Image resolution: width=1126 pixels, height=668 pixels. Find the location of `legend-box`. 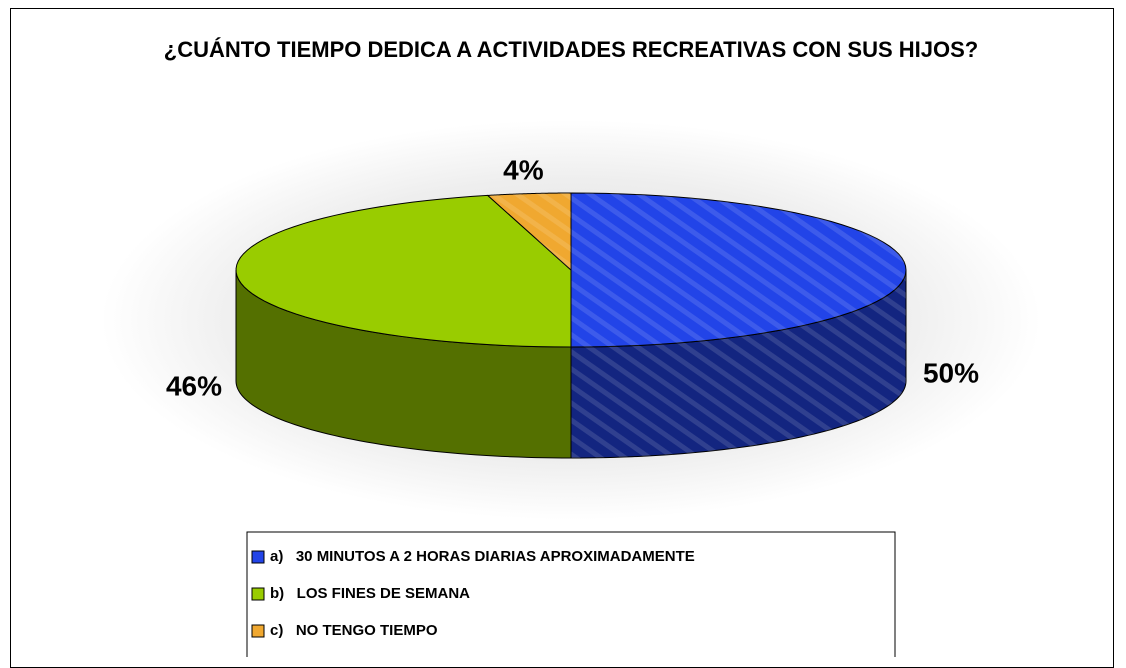

legend-box is located at coordinates (571, 594).